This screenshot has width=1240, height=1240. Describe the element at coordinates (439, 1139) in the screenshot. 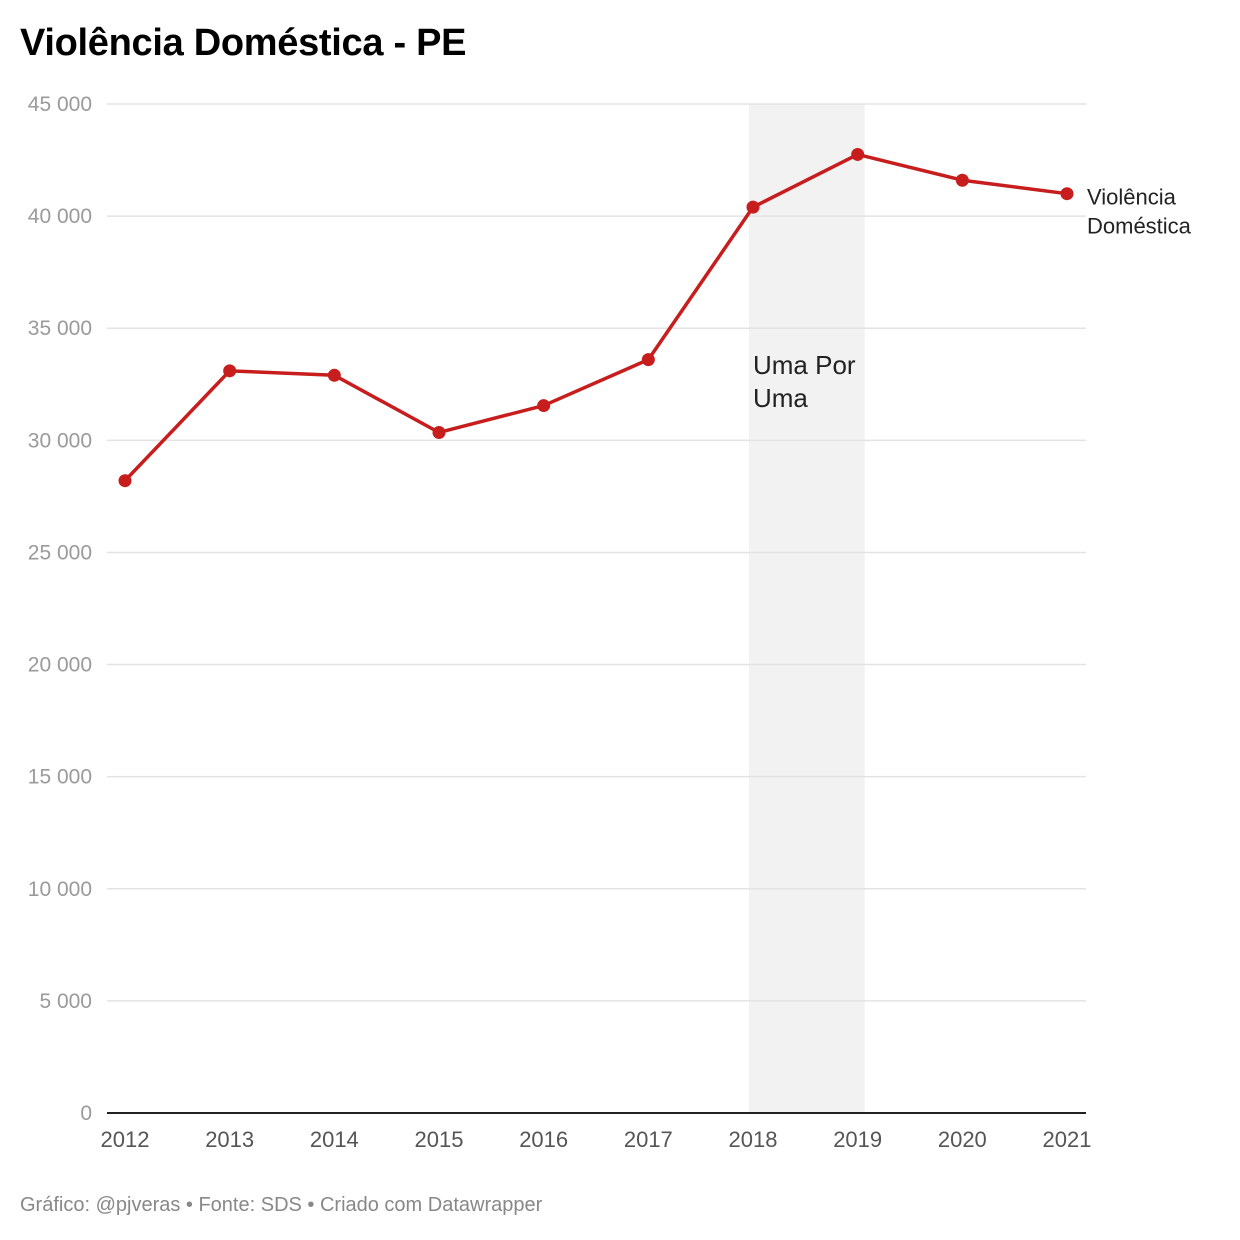

I see `x-tick-label: 2015` at that location.